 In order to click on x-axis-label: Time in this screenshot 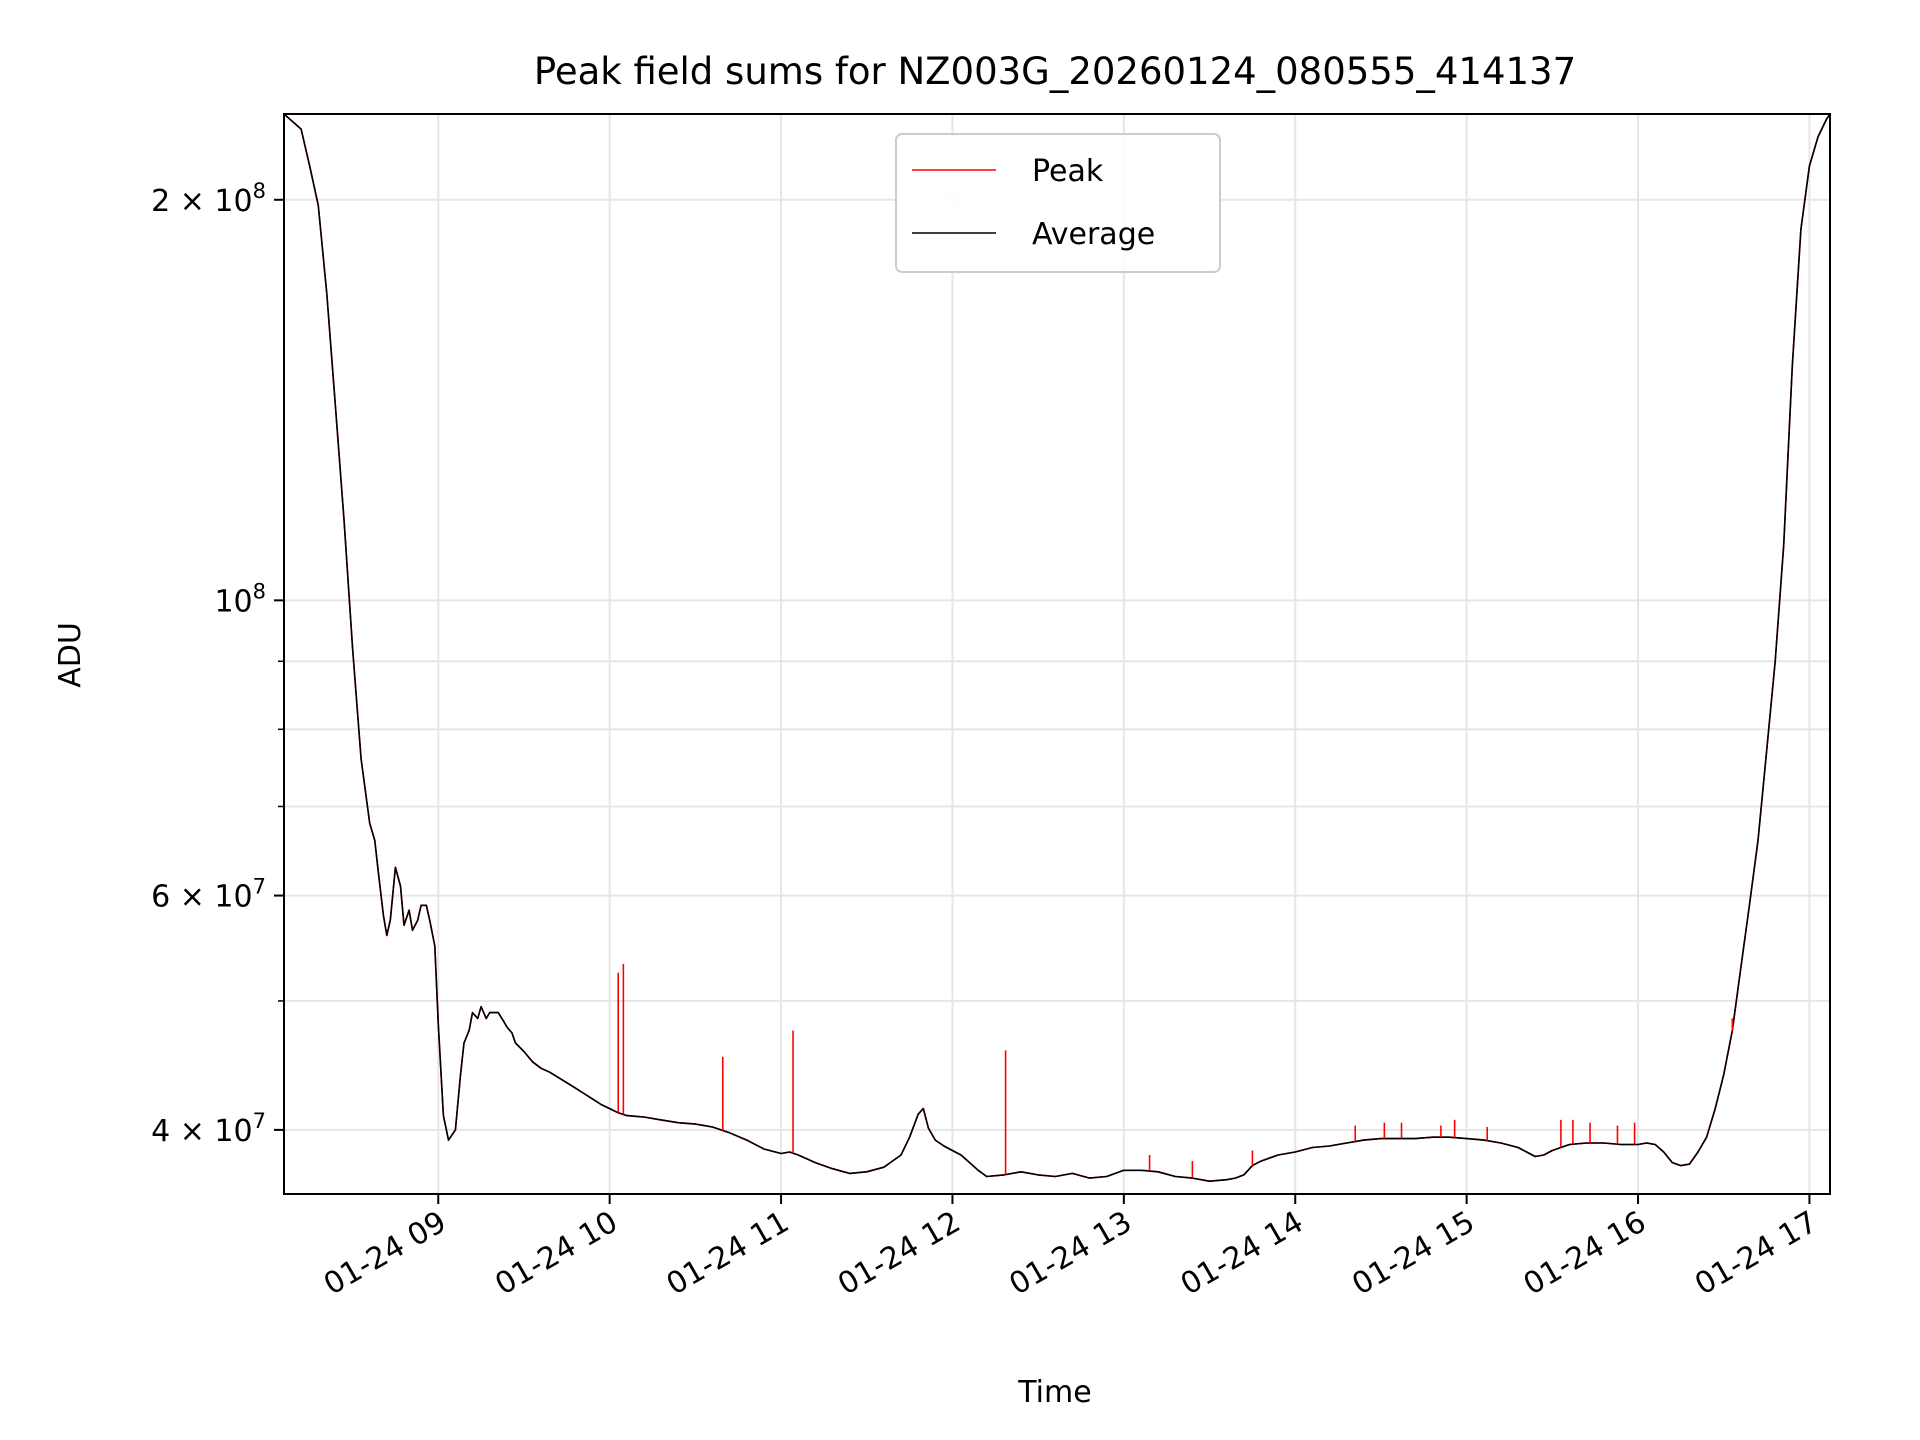, I will do `click(1054, 1392)`.